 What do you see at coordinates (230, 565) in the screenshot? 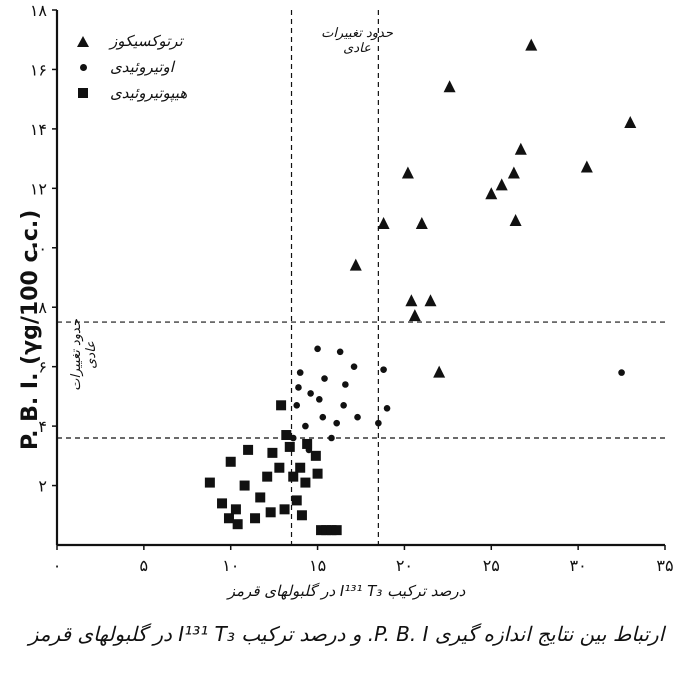
I see `x-tick-label: ۱۰` at bounding box center [230, 565].